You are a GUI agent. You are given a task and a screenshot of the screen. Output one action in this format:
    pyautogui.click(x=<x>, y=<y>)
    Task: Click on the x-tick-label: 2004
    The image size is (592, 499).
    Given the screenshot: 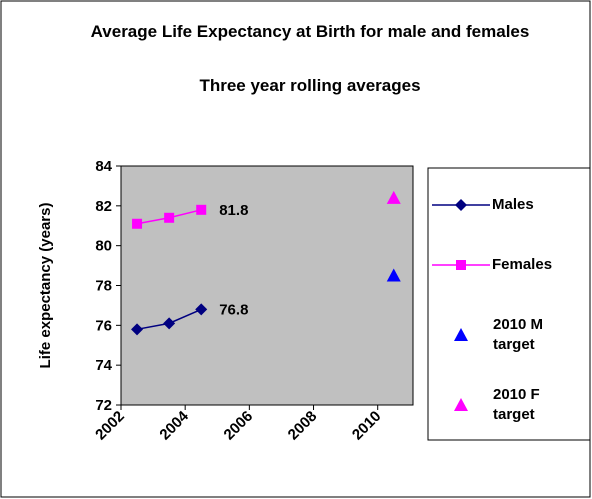 What is the action you would take?
    pyautogui.click(x=174, y=425)
    